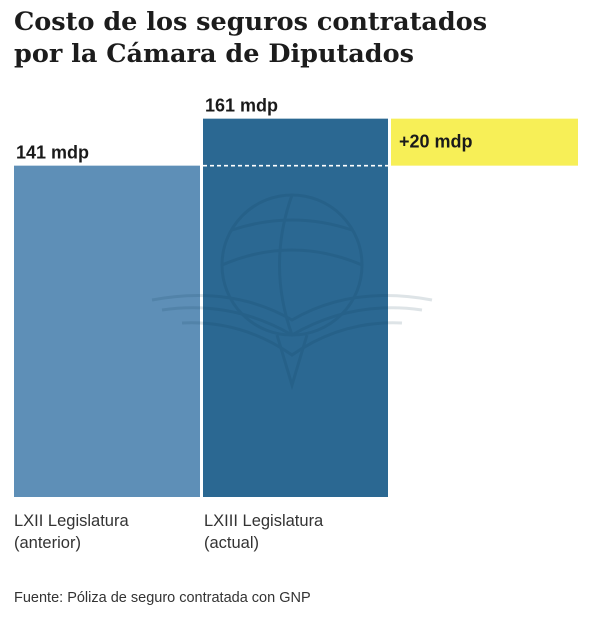 This screenshot has height=620, width=592. What do you see at coordinates (251, 22) in the screenshot?
I see `chart-title-line-1: Costo de los seguros contratados` at bounding box center [251, 22].